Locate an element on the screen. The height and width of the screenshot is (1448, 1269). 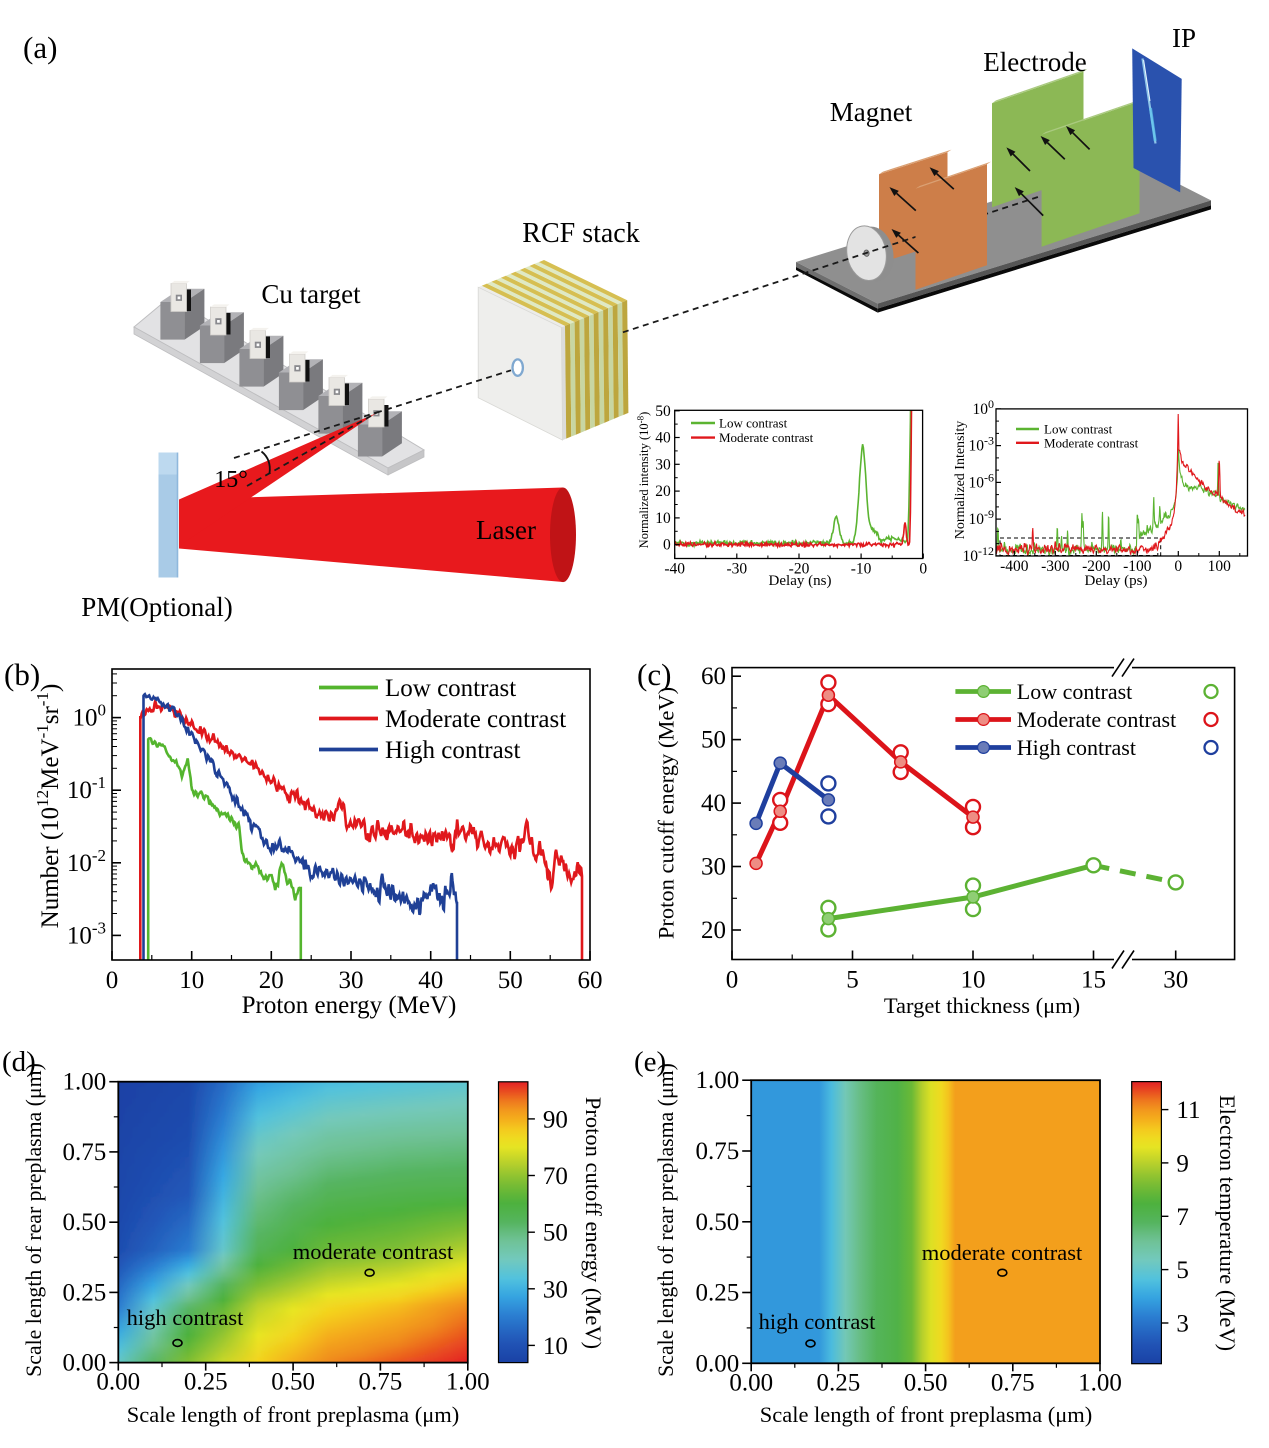
svg-text: -40 is located at coordinates (674, 569).